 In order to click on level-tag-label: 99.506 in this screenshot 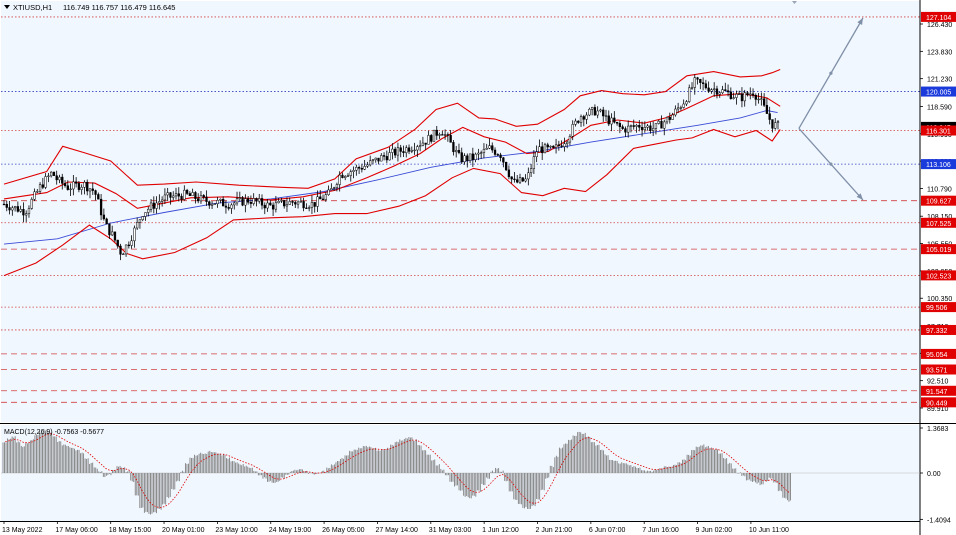, I will do `click(937, 308)`.